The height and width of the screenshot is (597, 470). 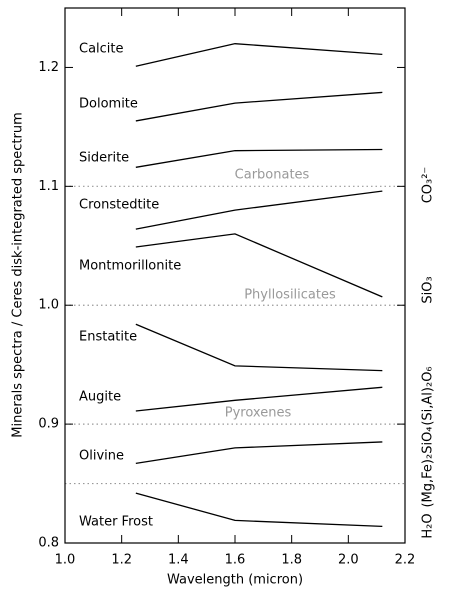 What do you see at coordinates (101, 49) in the screenshot?
I see `series-label: Calcite` at bounding box center [101, 49].